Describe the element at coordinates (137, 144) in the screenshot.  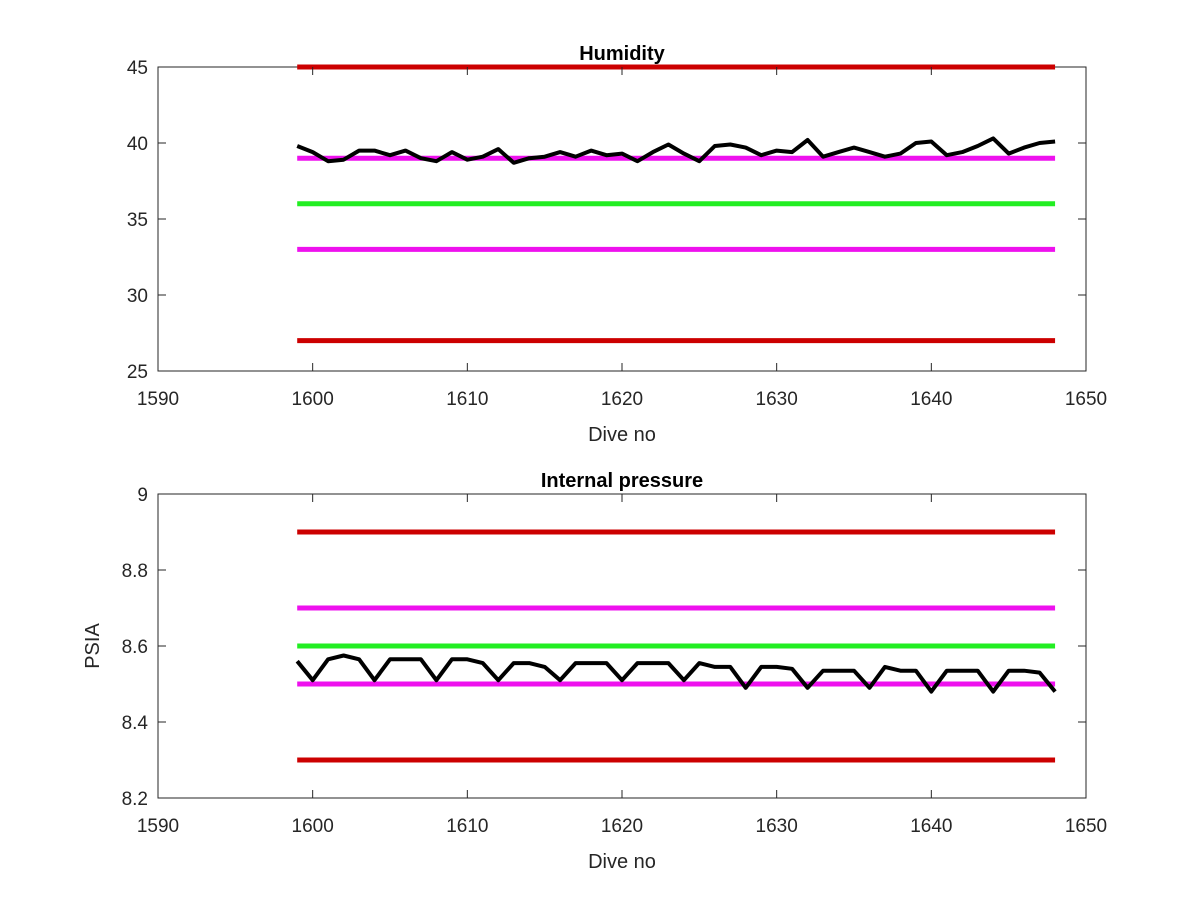
I see `y-tick-label: 40` at that location.